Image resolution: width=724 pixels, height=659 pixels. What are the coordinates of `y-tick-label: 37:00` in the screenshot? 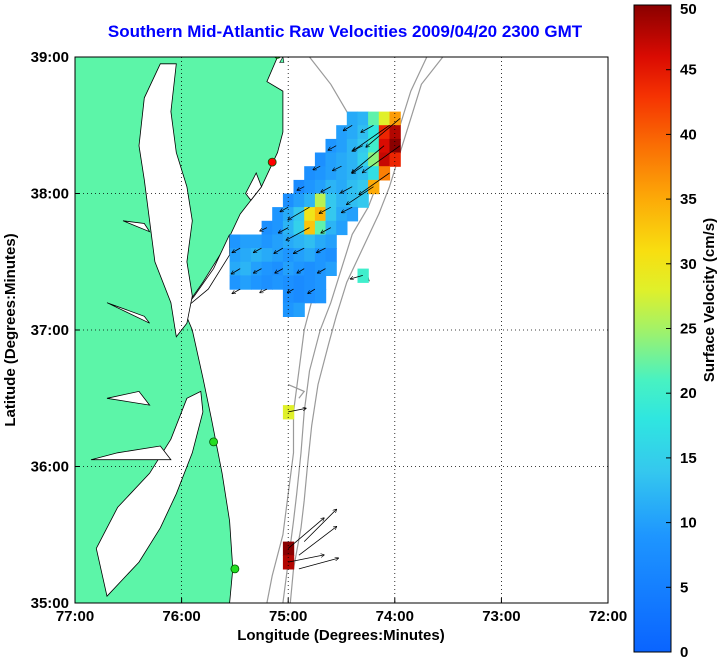 It's located at (50, 330).